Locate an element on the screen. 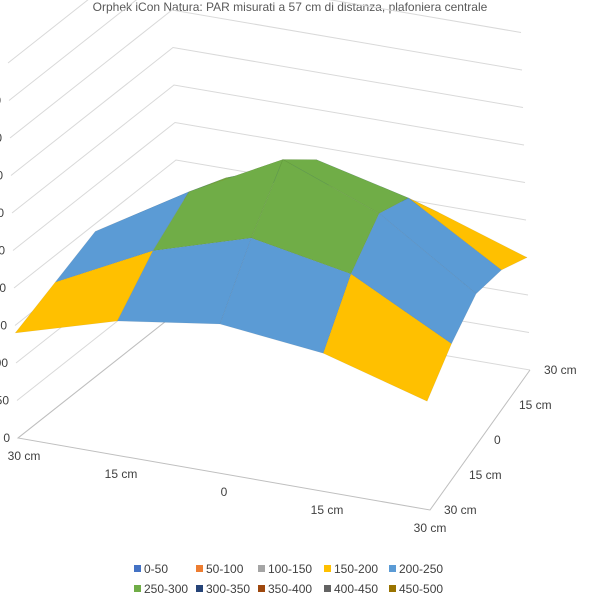  x-axis-ticks: 30 cm 15 cm 0 15 cm 30 cm is located at coordinates (227, 492).